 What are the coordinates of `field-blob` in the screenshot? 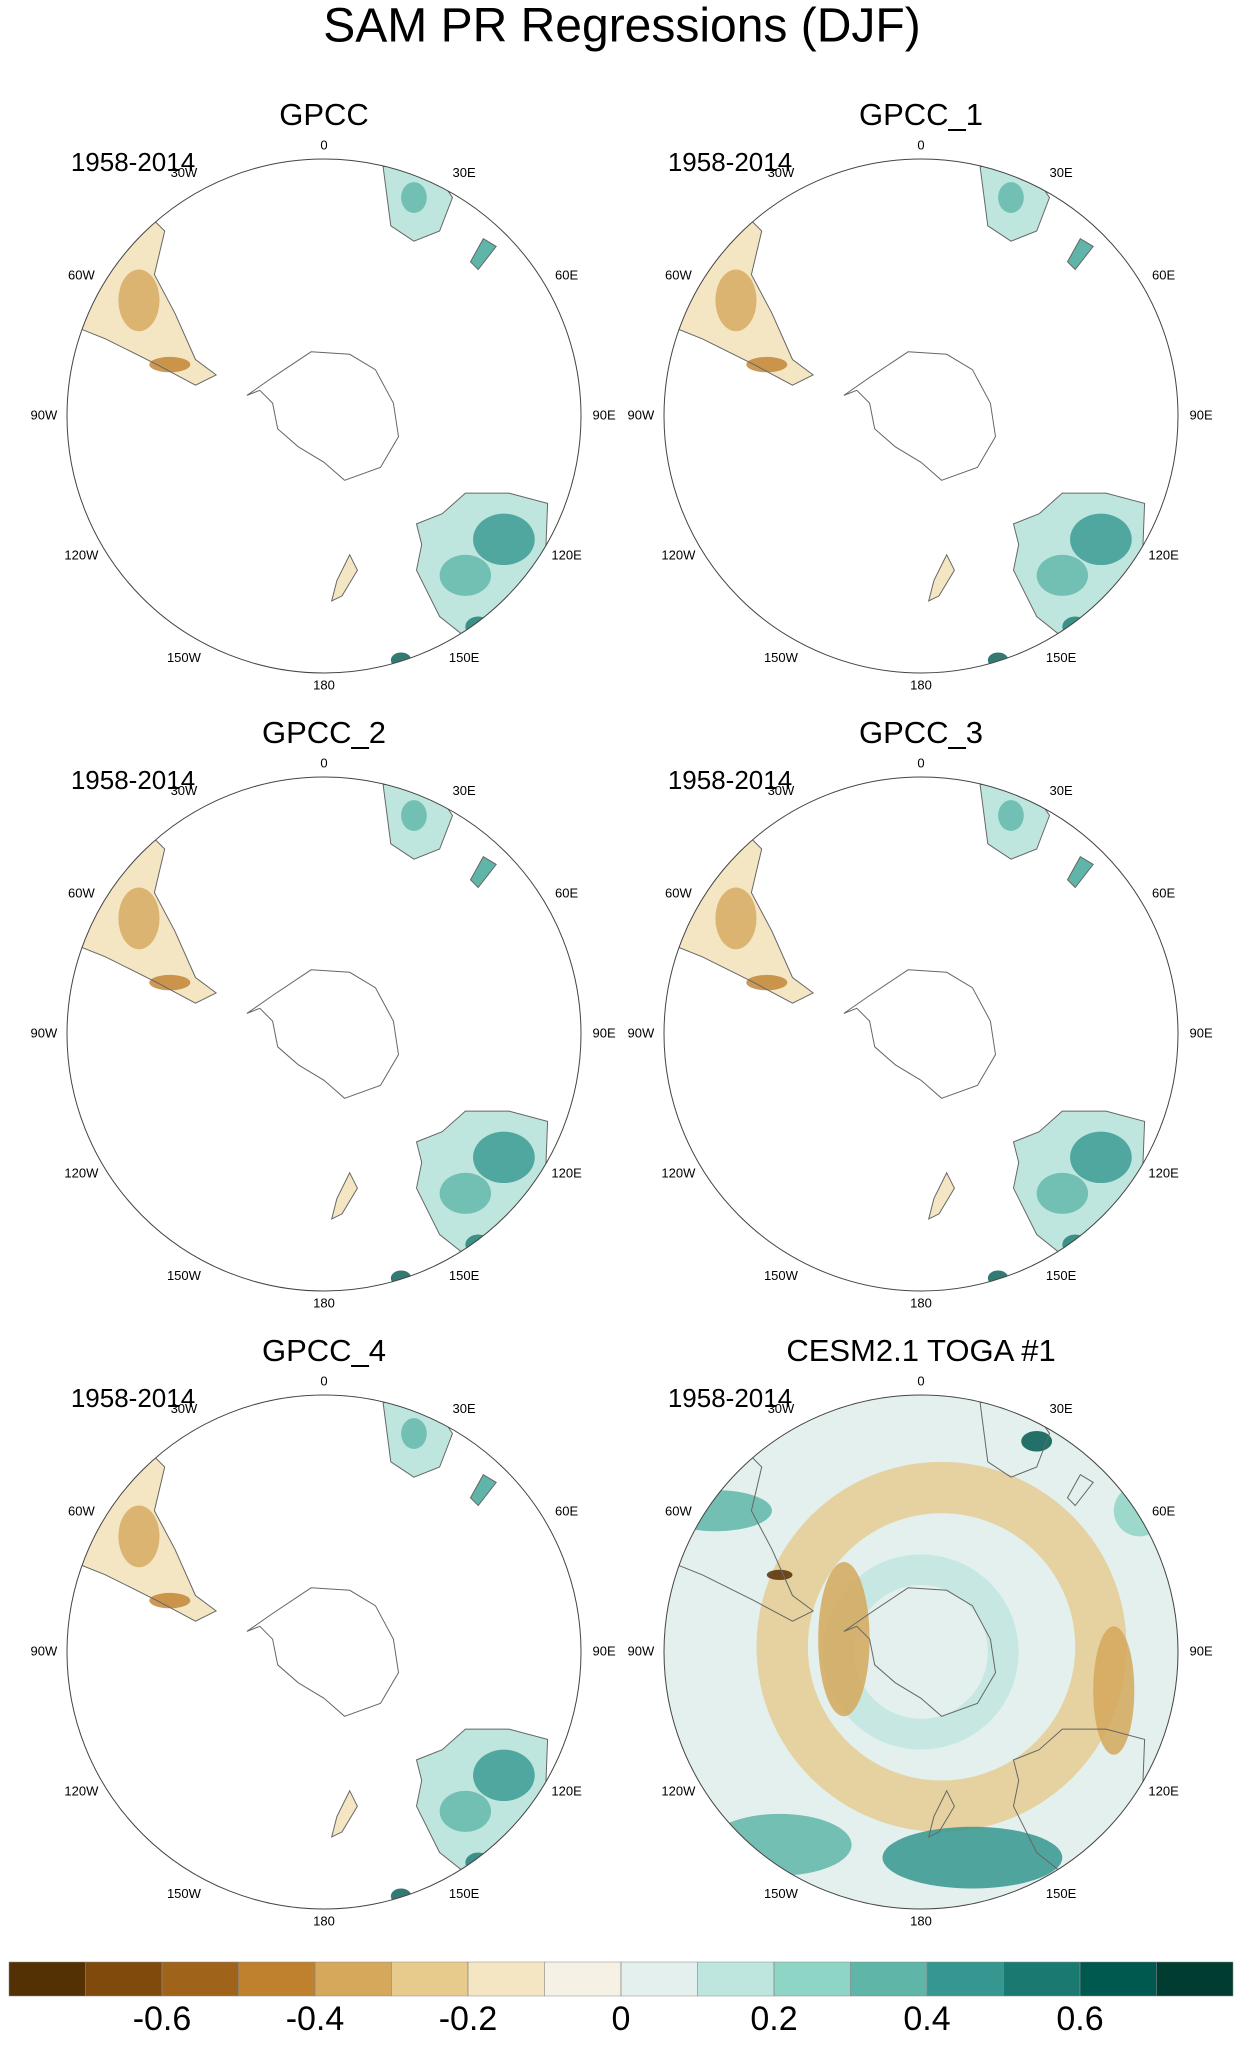 It's located at (972, 1857).